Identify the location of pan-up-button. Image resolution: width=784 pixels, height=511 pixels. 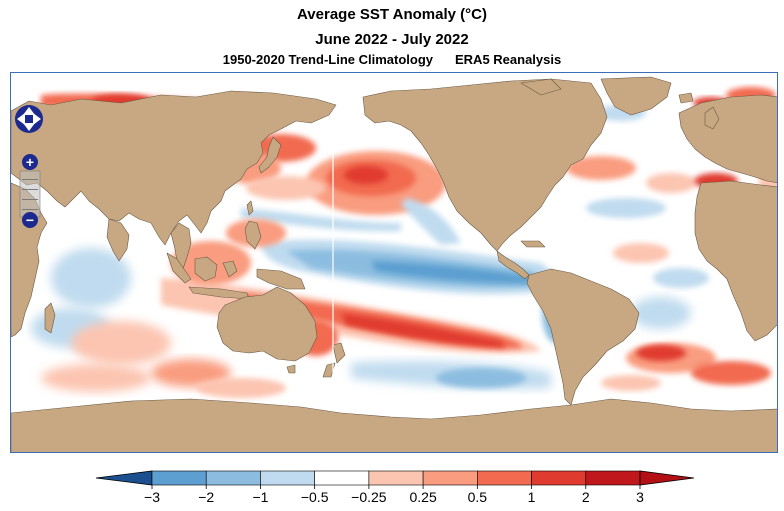
(29, 111).